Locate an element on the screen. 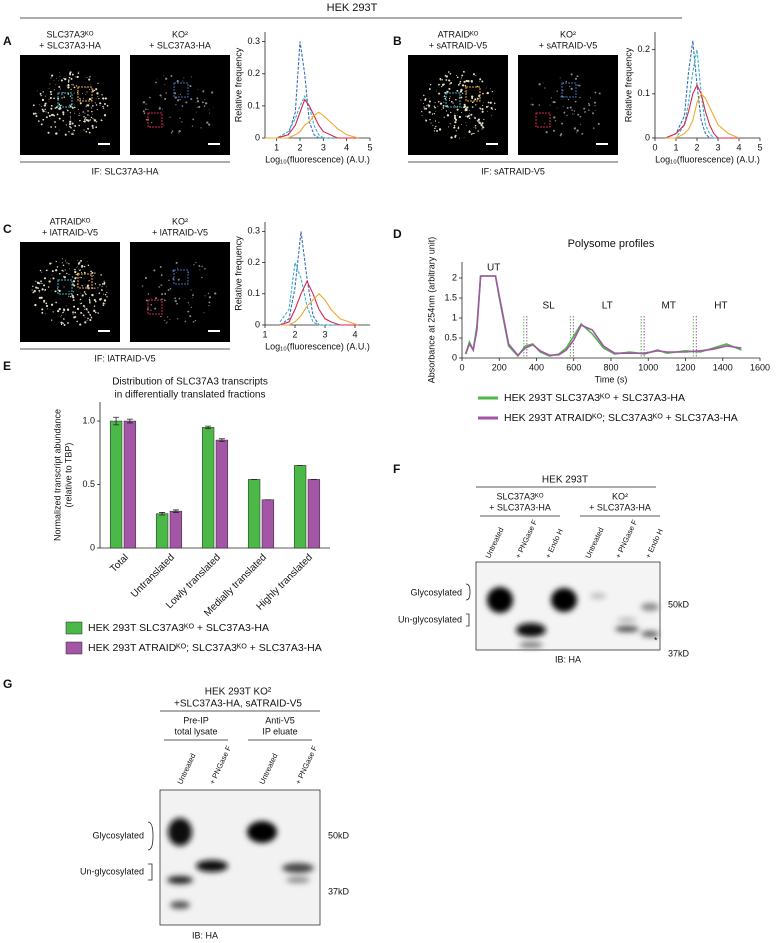 The width and height of the screenshot is (780, 943). size-marker: 37kD is located at coordinates (679, 653).